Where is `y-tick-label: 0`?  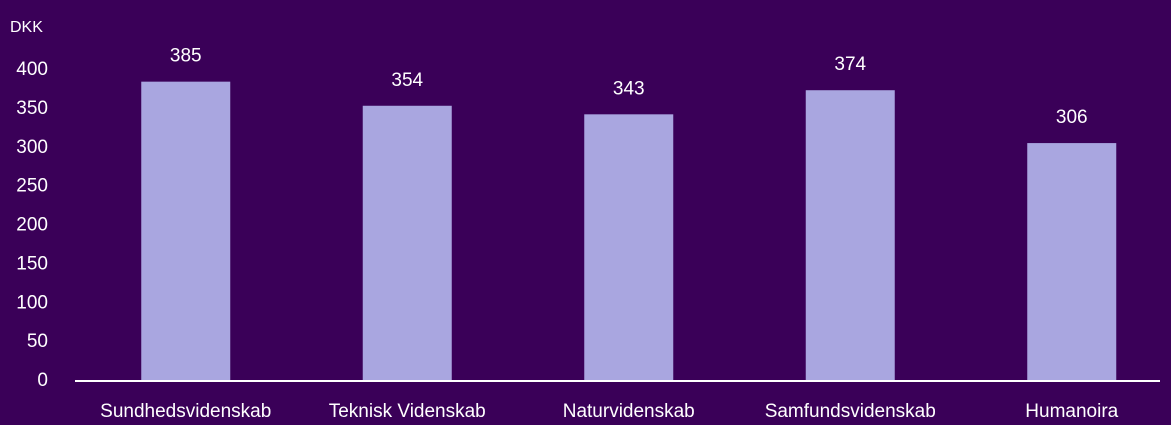
y-tick-label: 0 is located at coordinates (42, 380).